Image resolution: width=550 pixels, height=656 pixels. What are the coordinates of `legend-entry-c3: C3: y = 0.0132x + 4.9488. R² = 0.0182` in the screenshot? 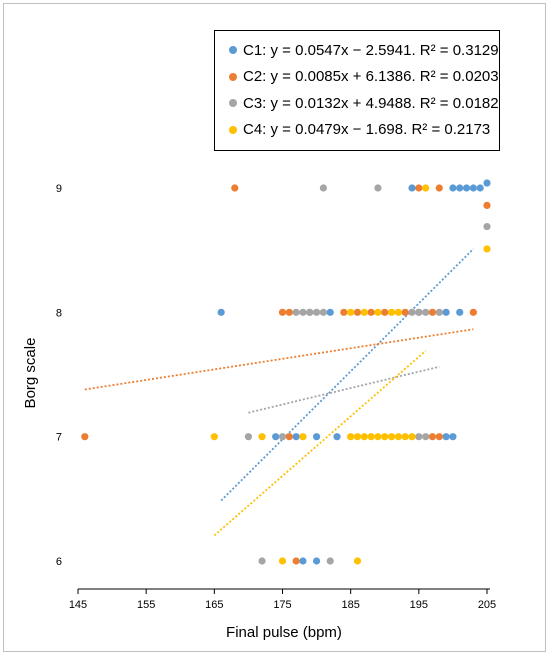 It's located at (364, 103).